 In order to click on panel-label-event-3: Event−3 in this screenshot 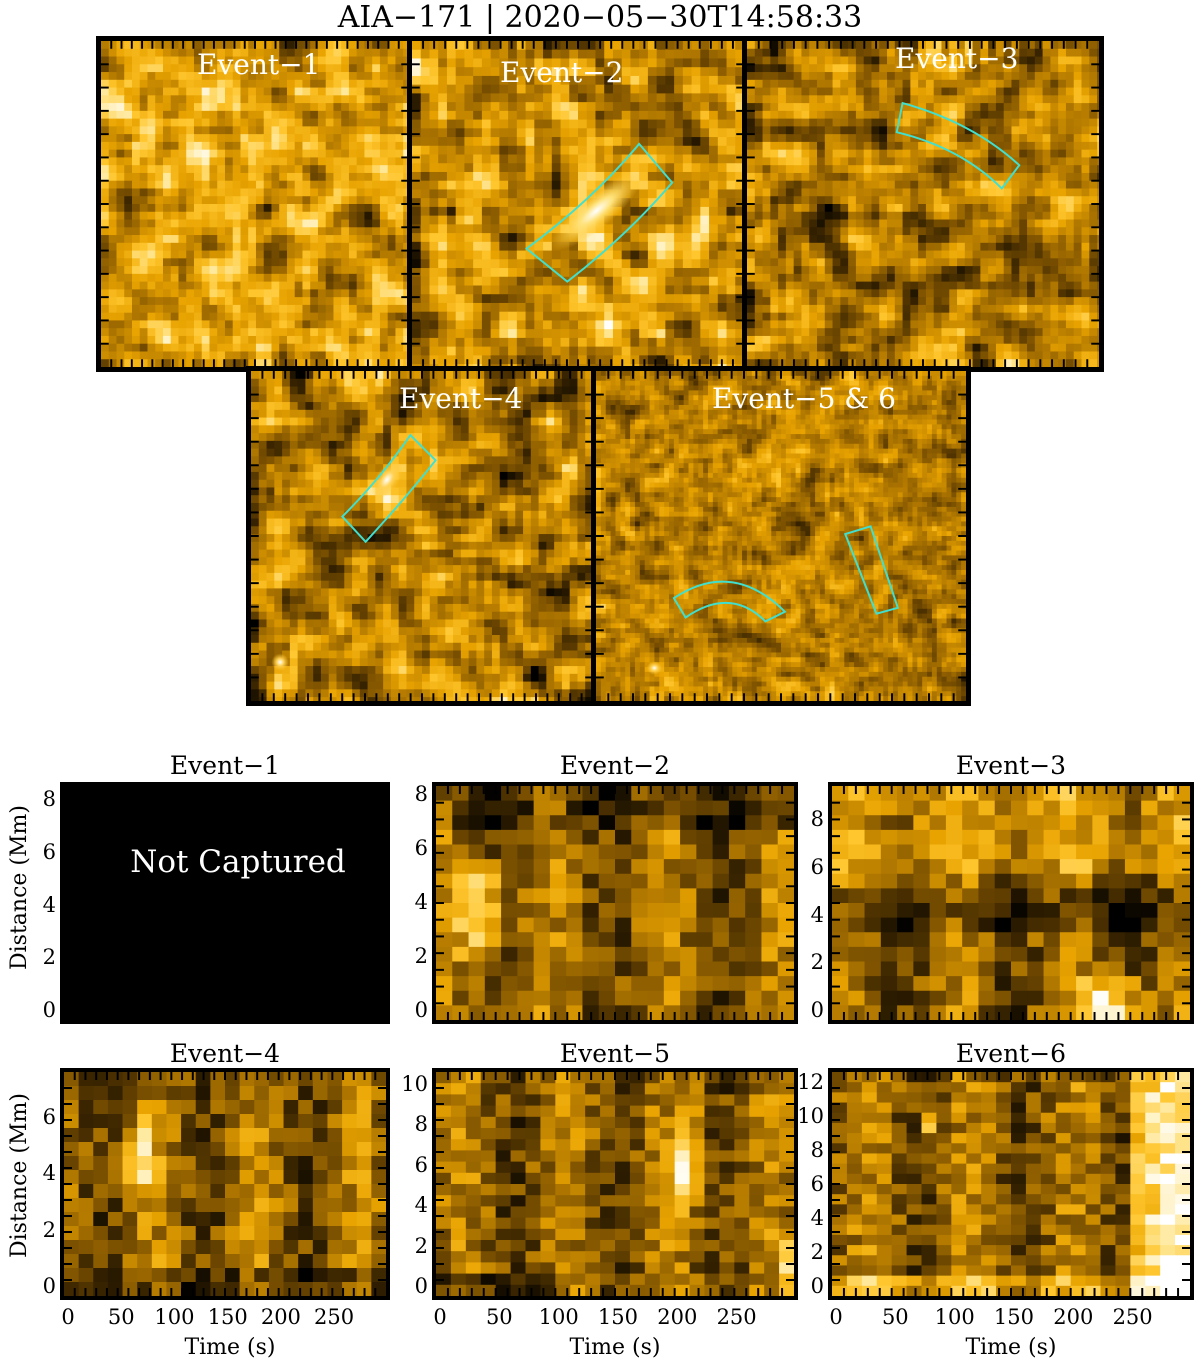, I will do `click(957, 58)`.